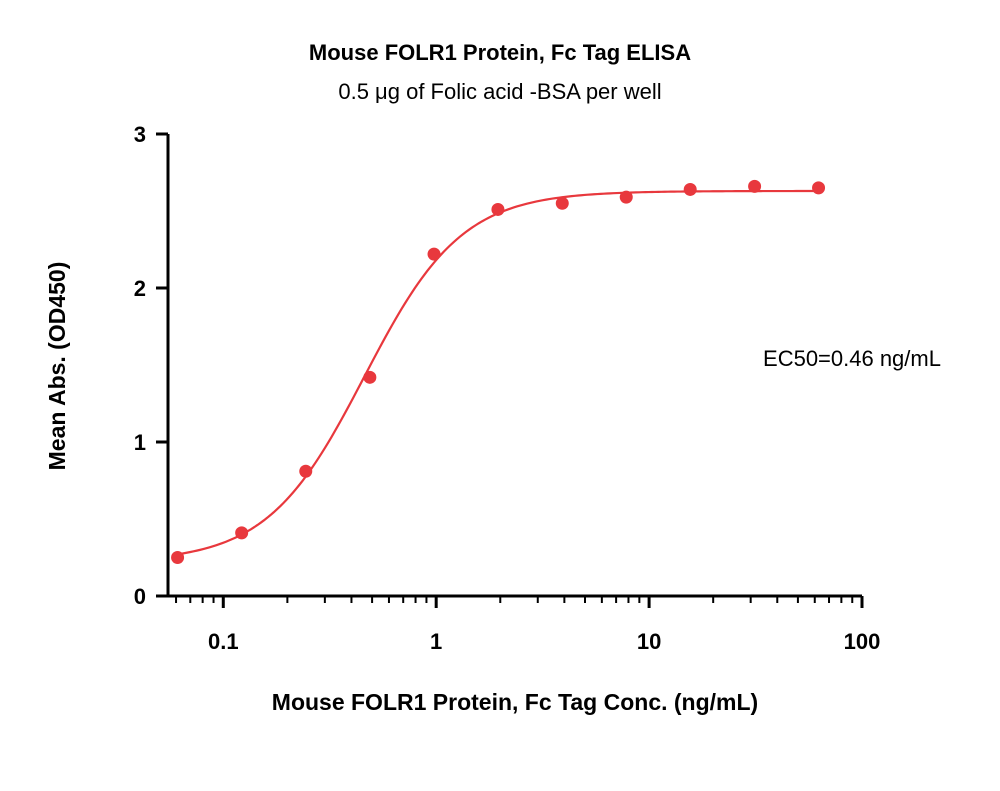 Image resolution: width=1000 pixels, height=791 pixels. Describe the element at coordinates (852, 358) in the screenshot. I see `ec50-annotation: EC50=0.46 ng/mL` at that location.